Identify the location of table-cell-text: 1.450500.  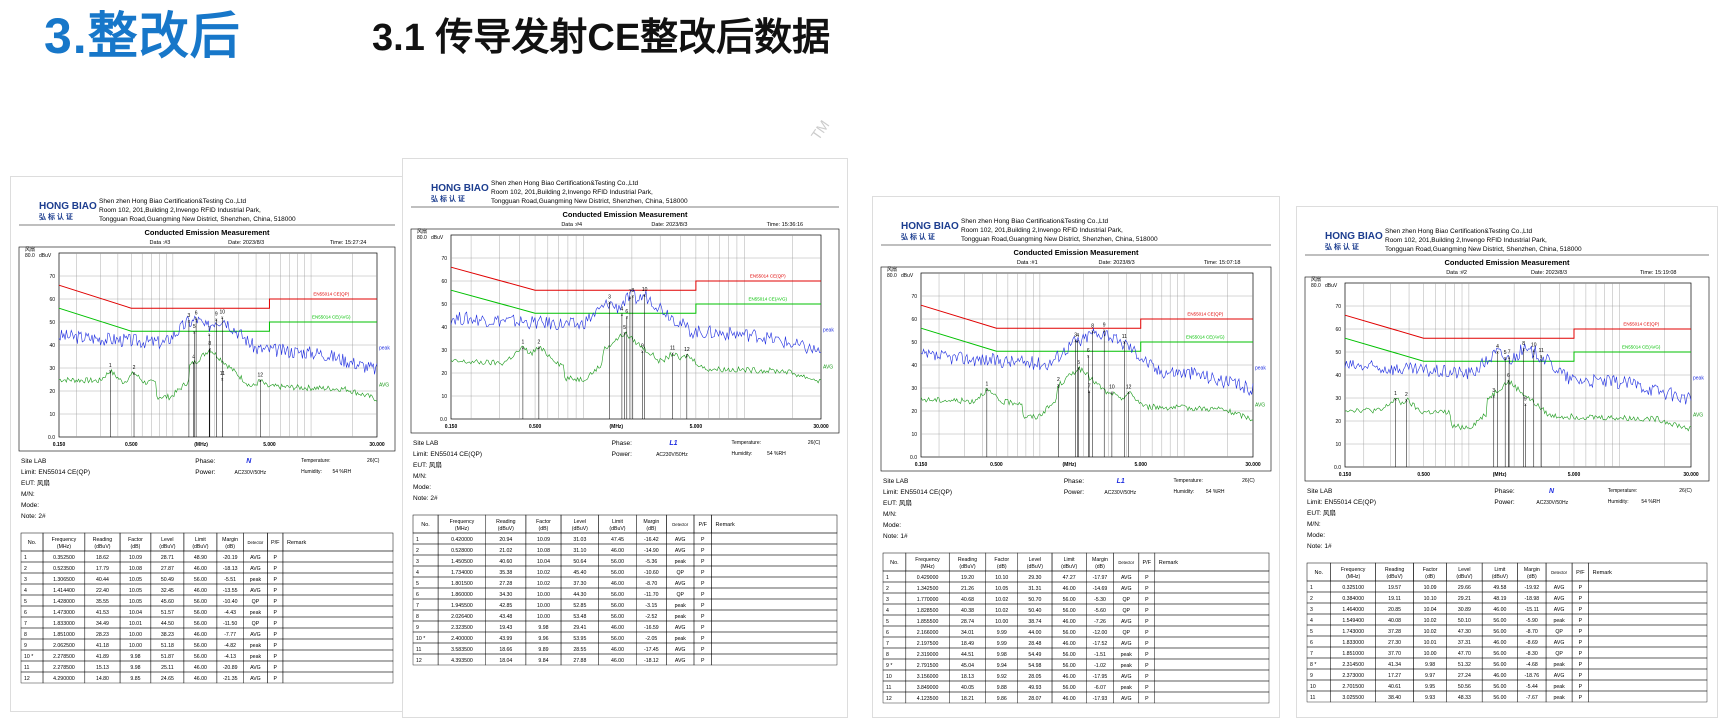
(462, 562).